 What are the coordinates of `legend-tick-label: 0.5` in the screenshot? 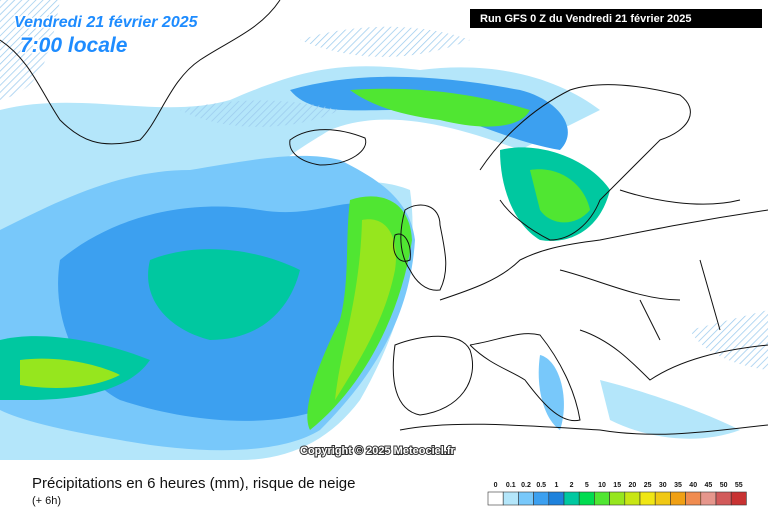 It's located at (541, 485).